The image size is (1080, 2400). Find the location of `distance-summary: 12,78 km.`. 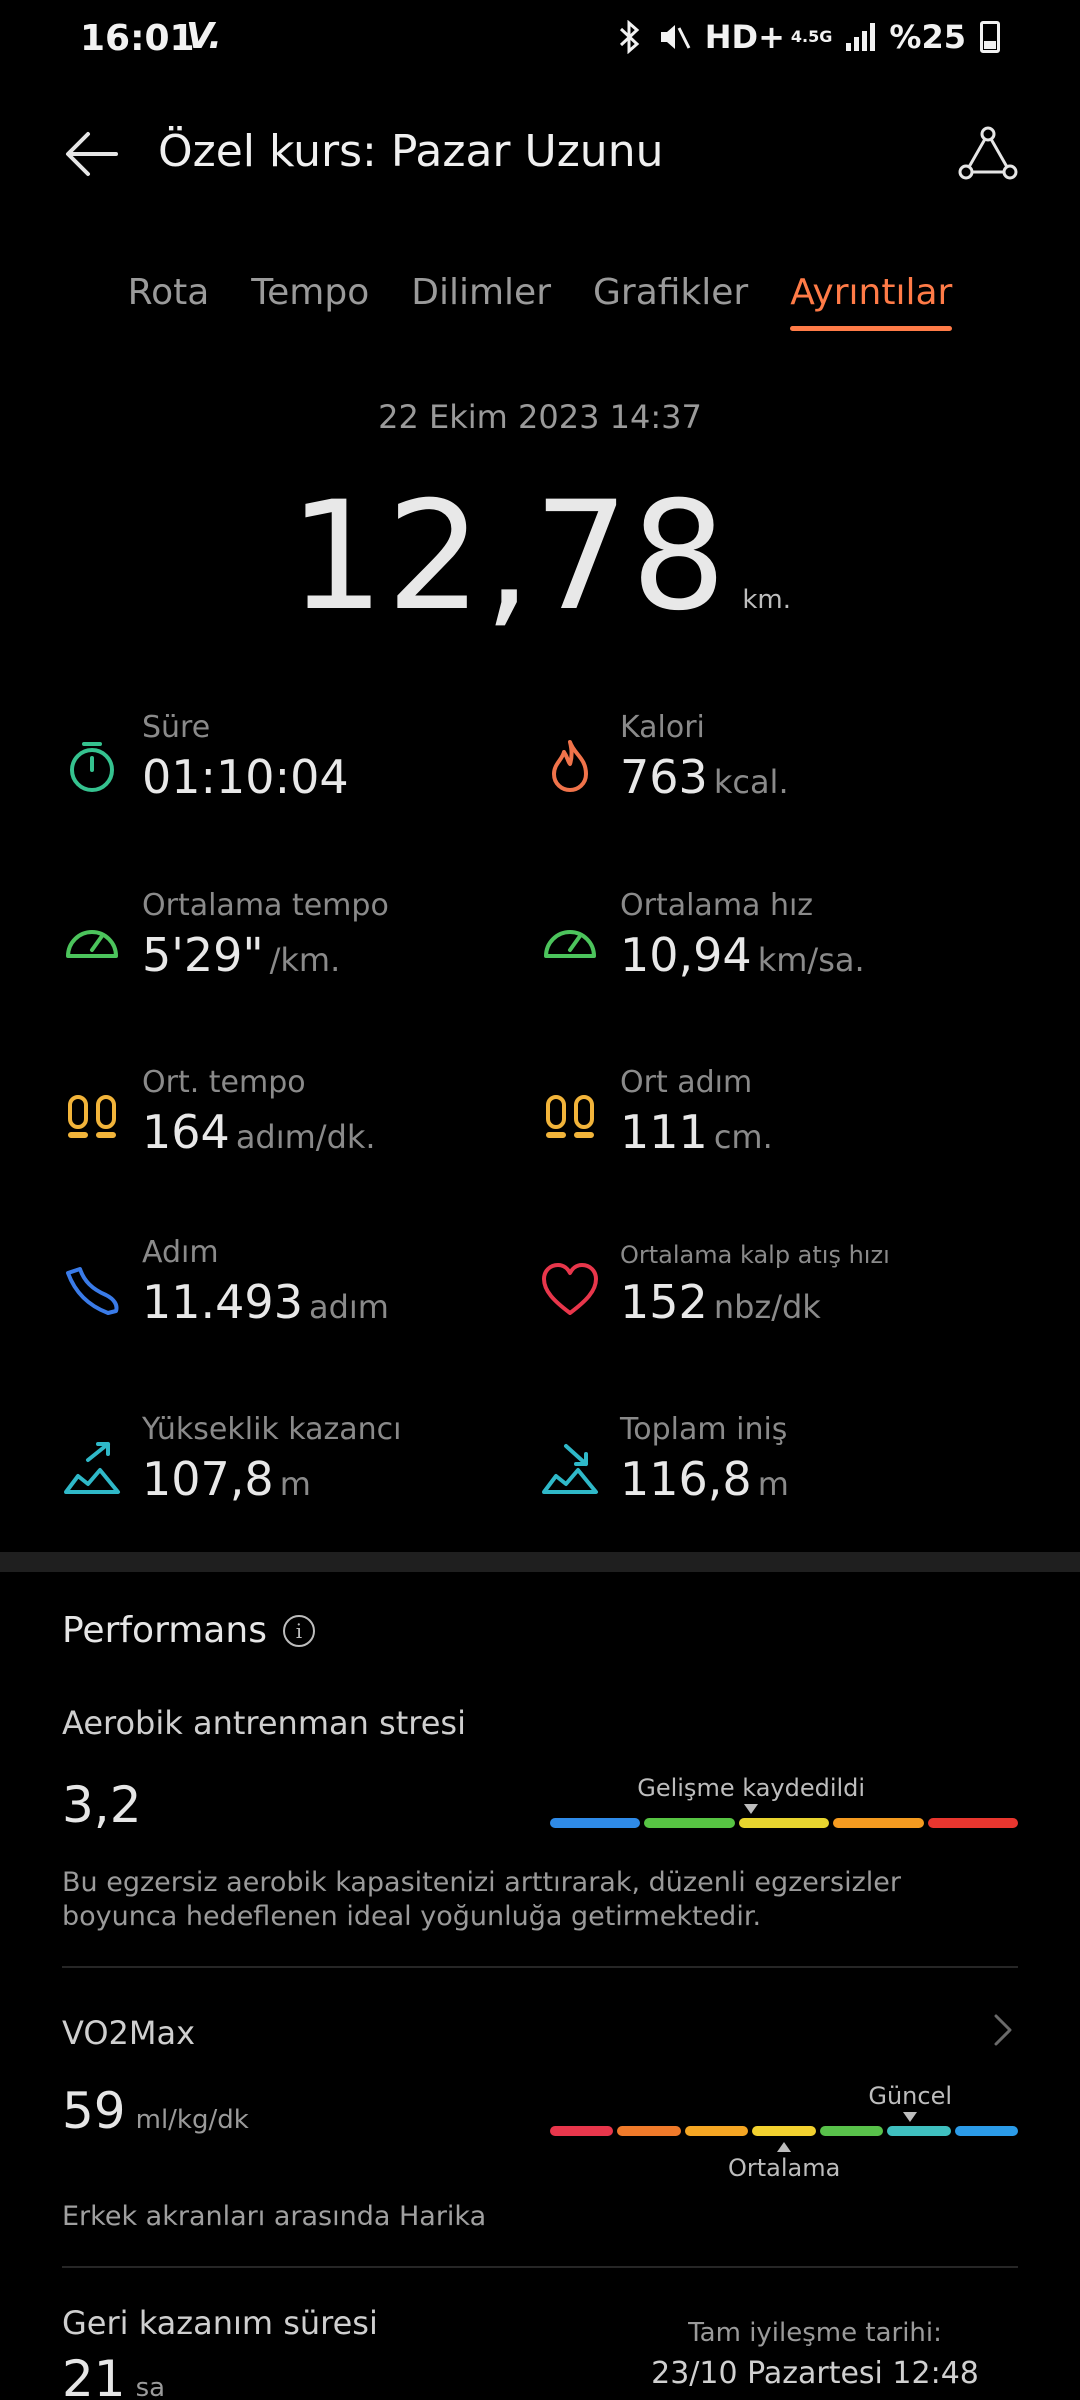

distance-summary: 12,78 km. is located at coordinates (540, 557).